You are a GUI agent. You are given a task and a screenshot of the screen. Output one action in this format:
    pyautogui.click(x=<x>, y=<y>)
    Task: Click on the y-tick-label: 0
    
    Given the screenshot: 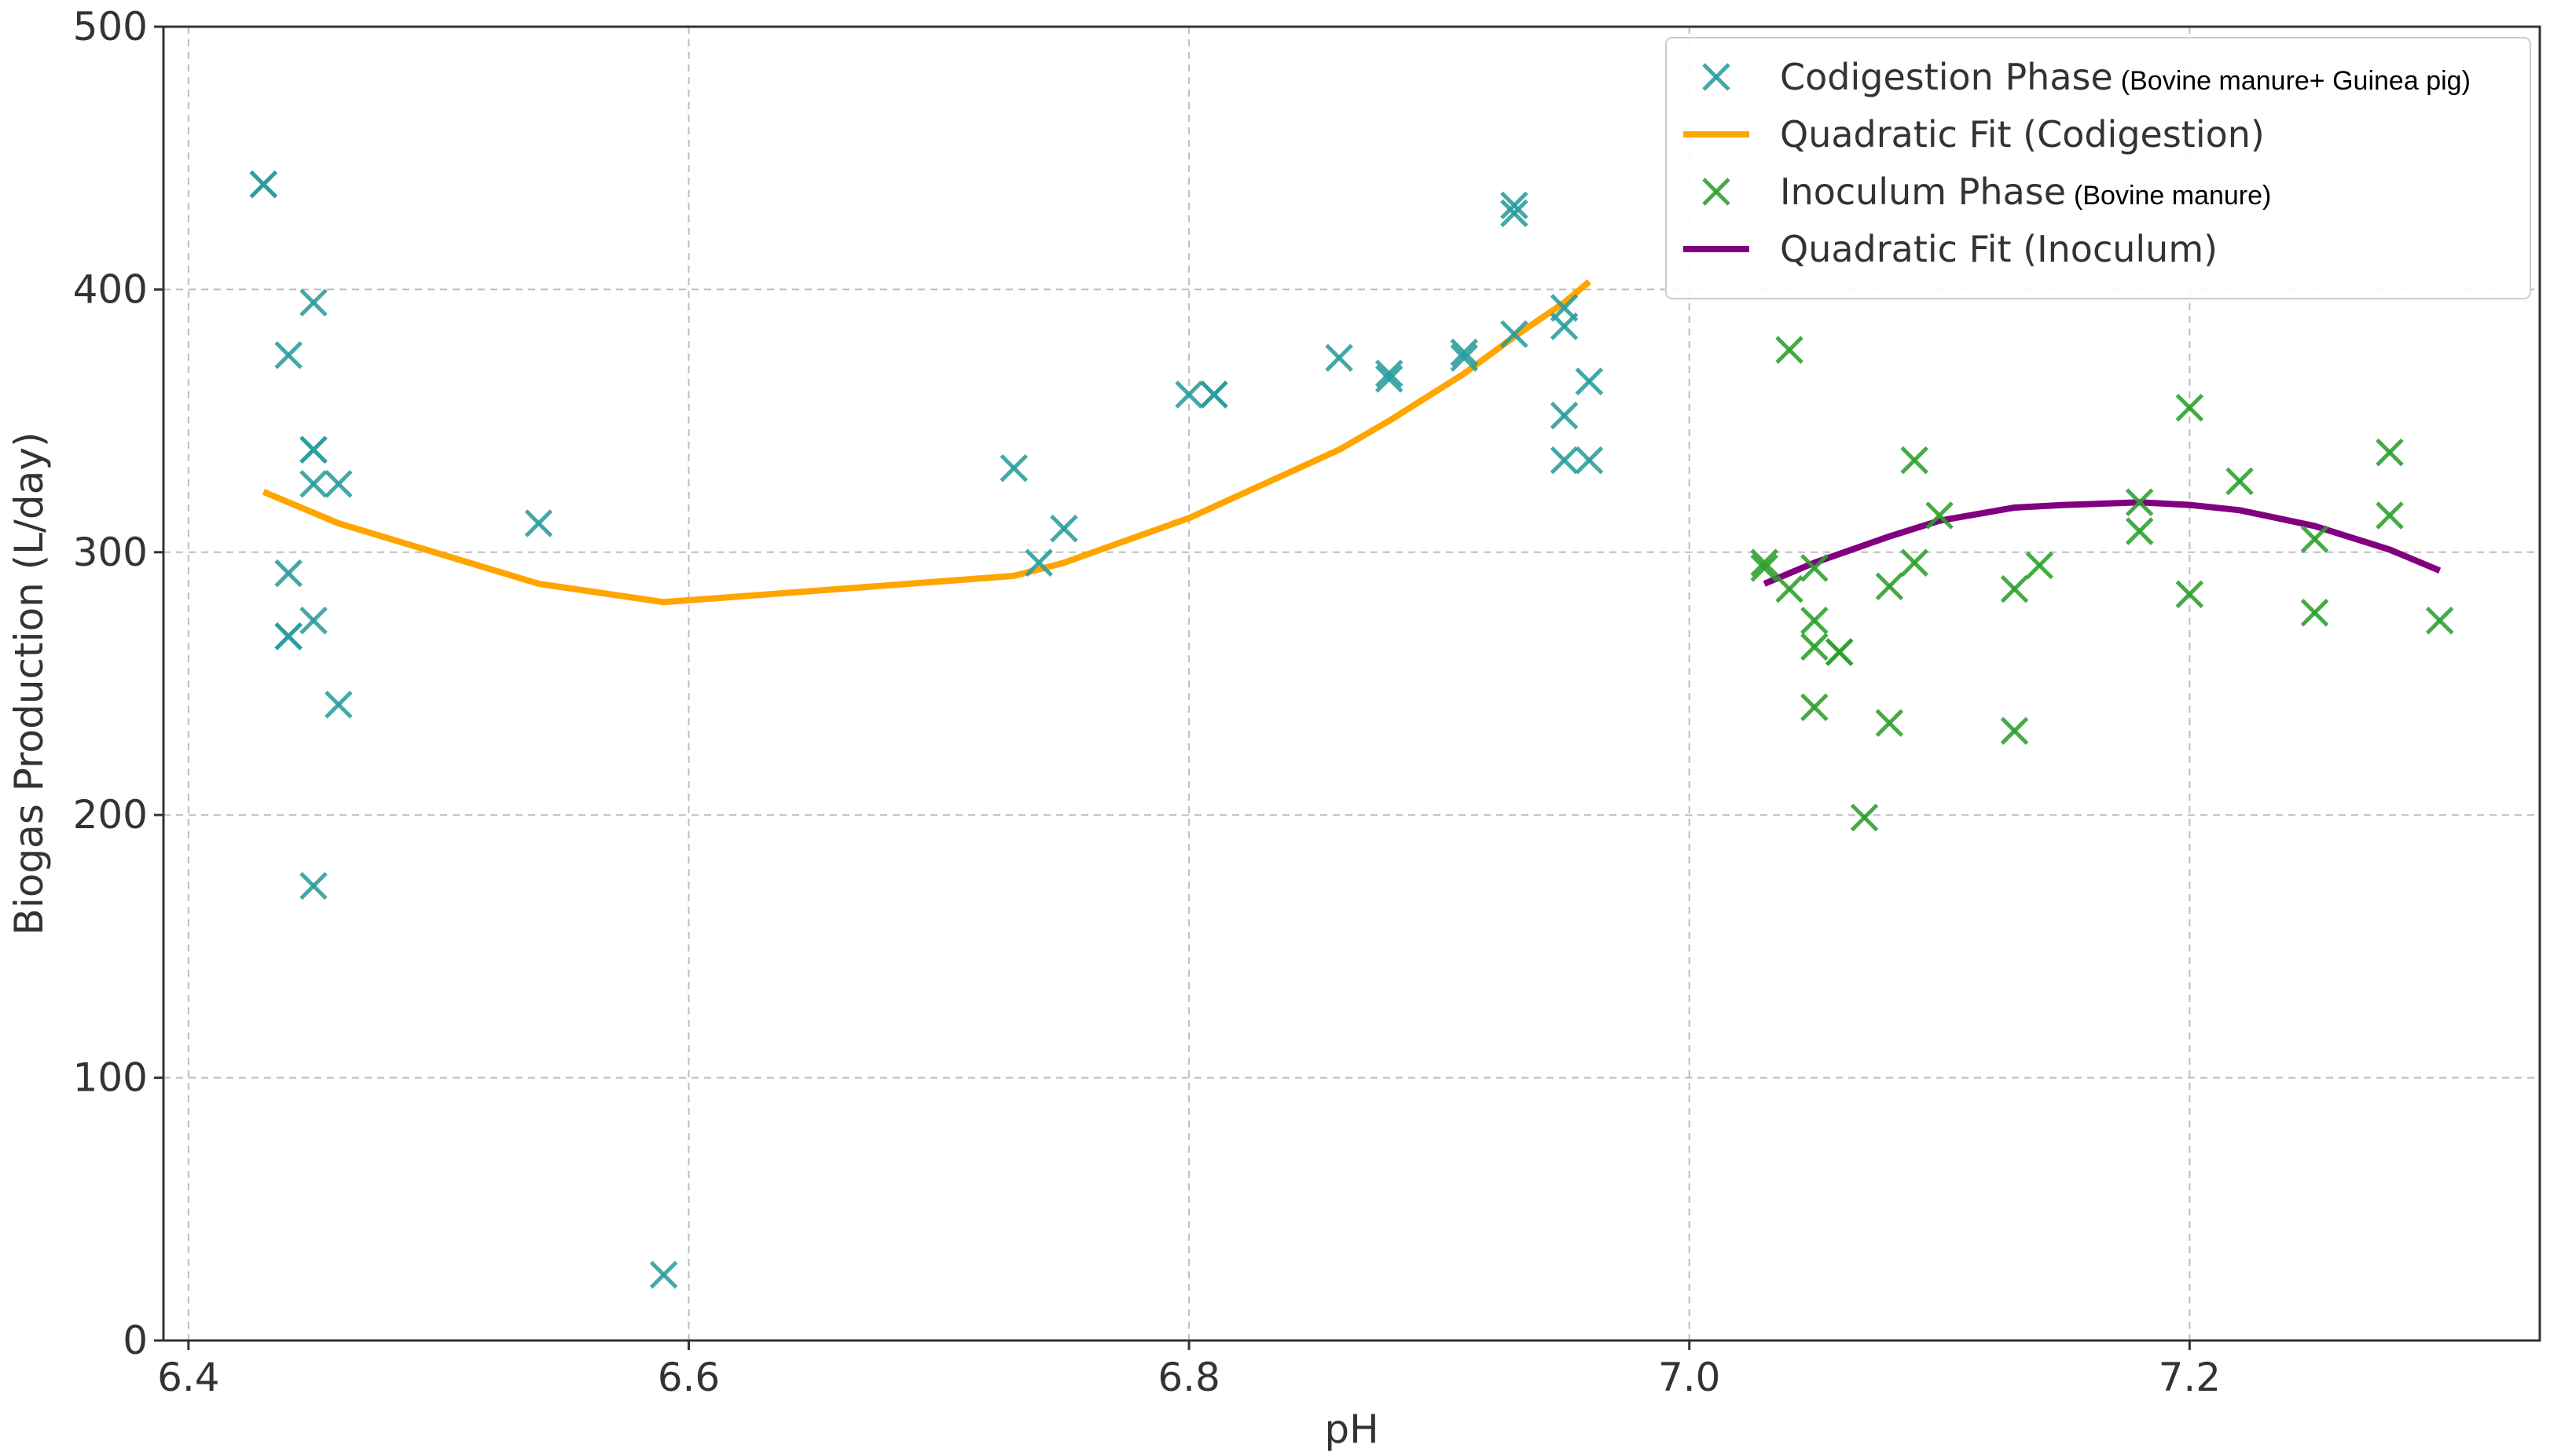 What is the action you would take?
    pyautogui.click(x=135, y=1340)
    